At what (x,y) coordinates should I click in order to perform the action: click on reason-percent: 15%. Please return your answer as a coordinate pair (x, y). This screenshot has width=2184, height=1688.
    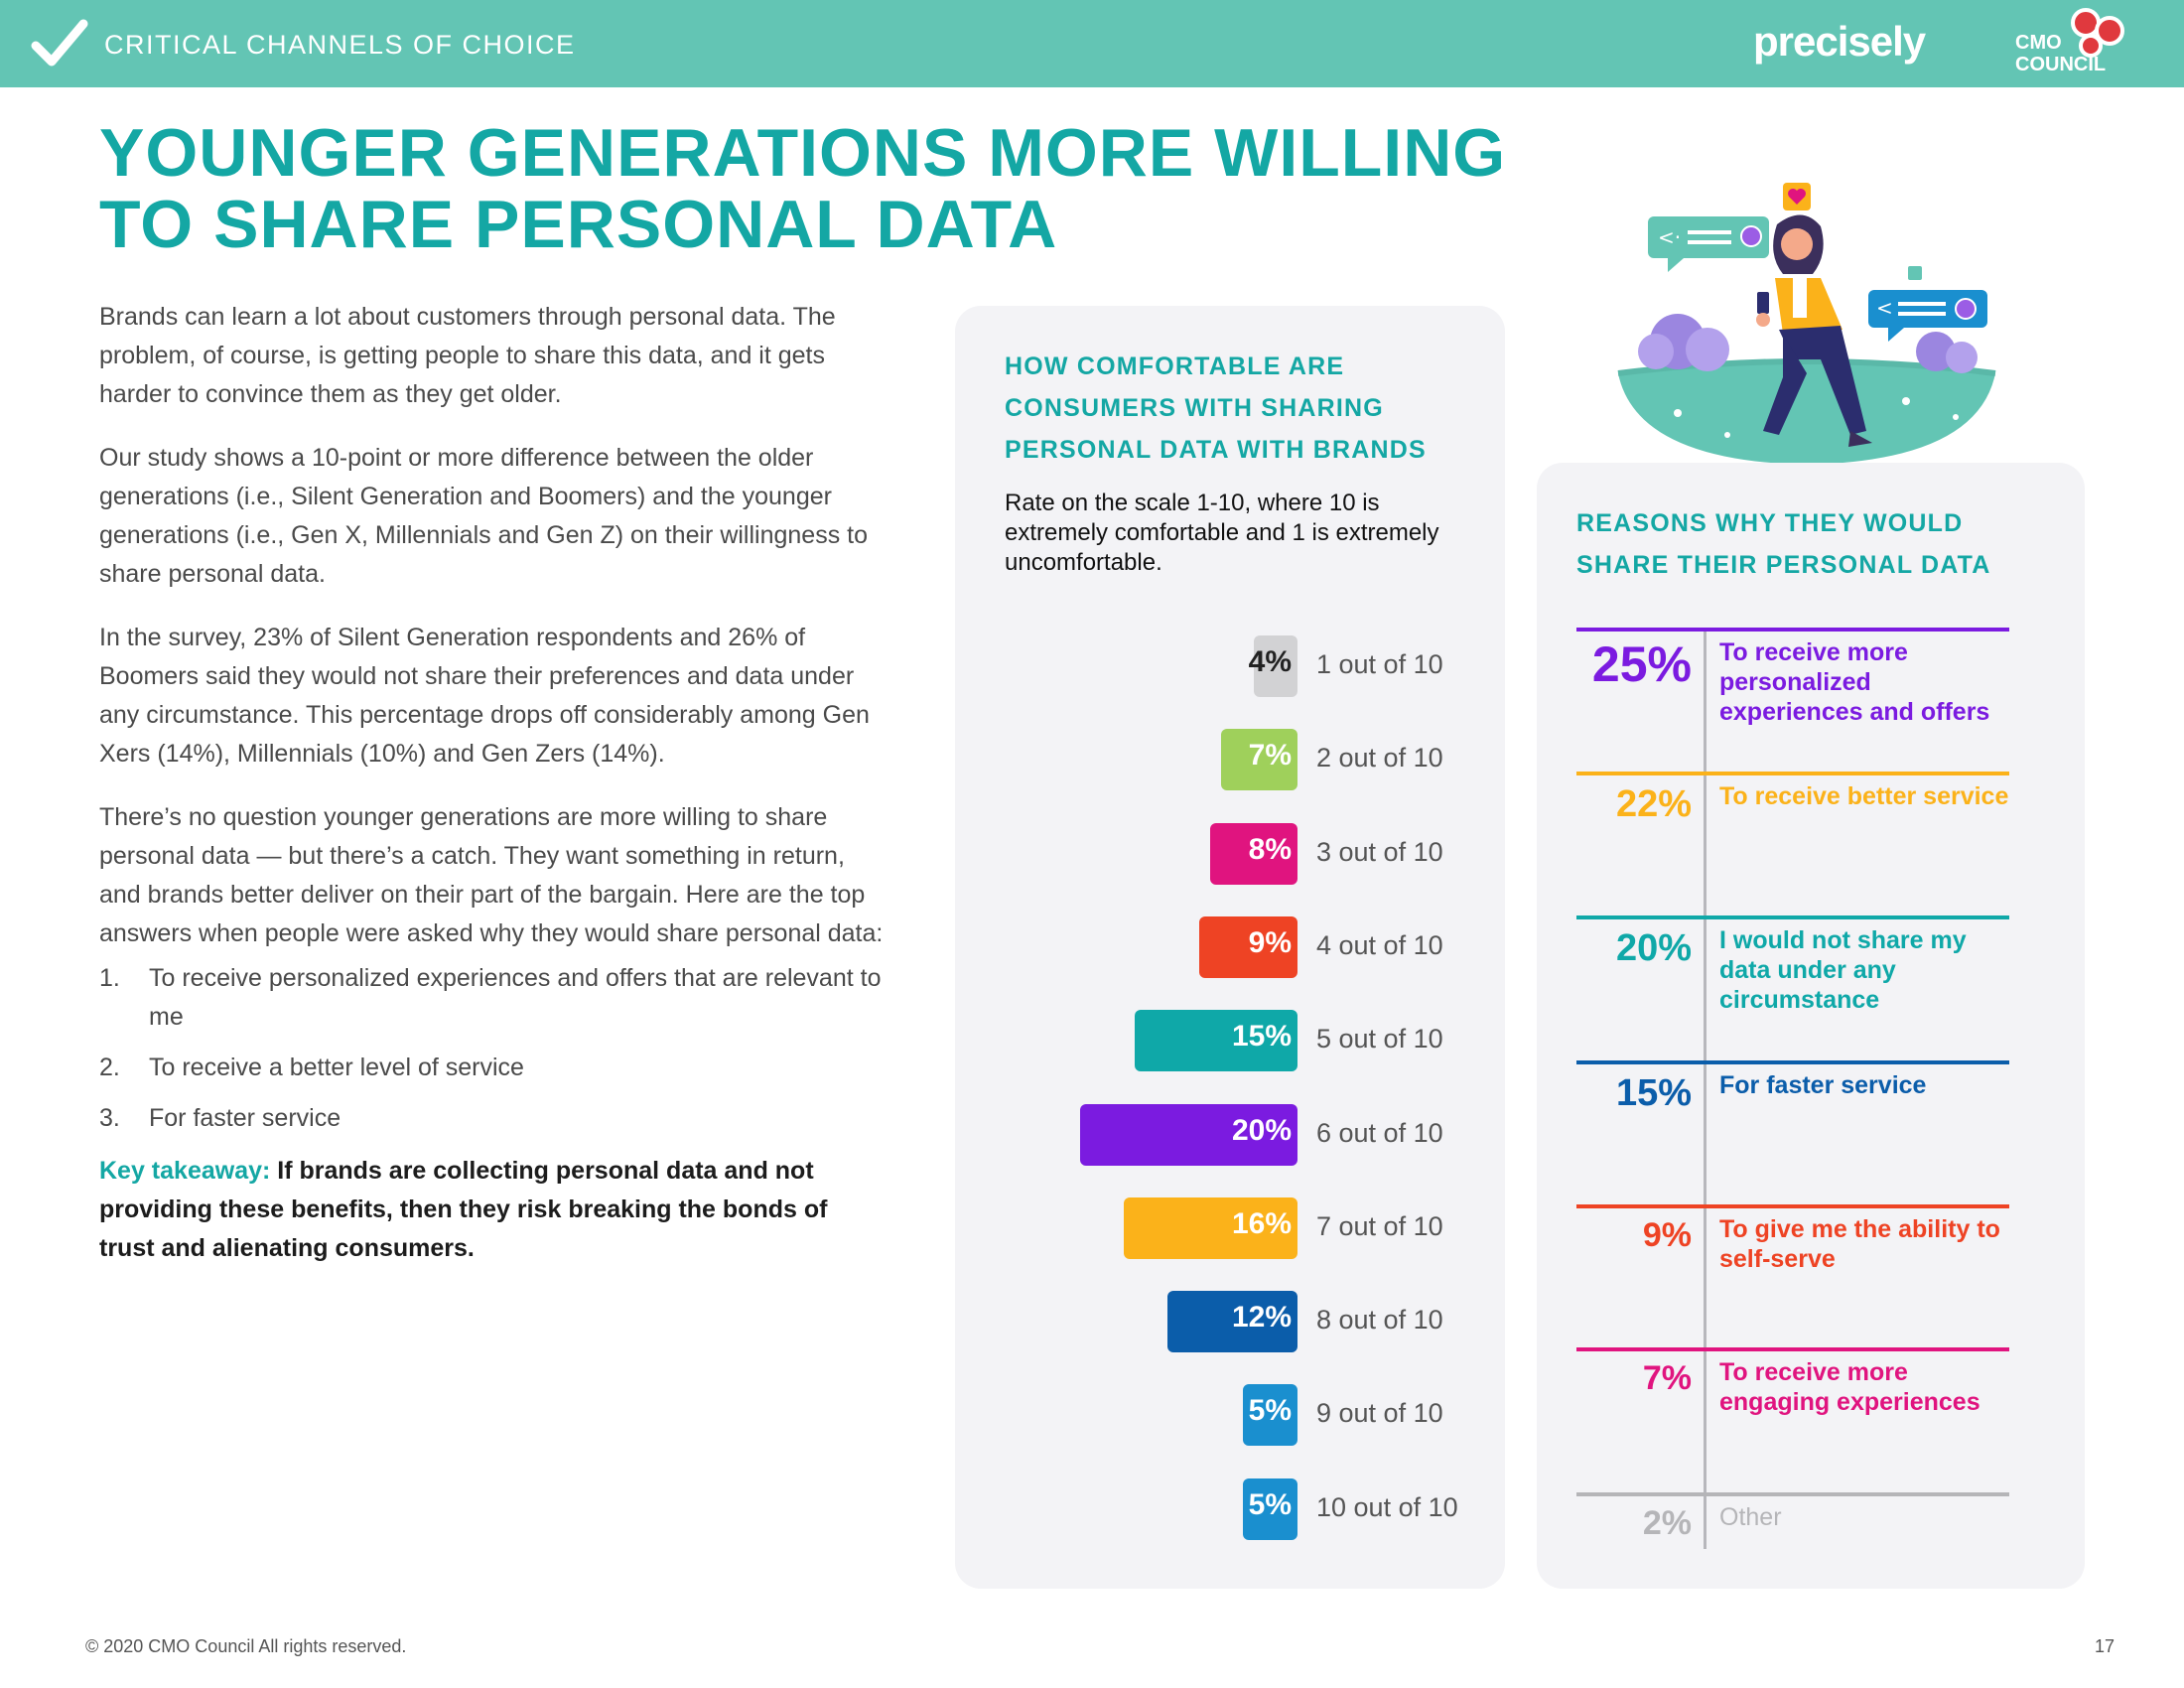
    Looking at the image, I should click on (1653, 1093).